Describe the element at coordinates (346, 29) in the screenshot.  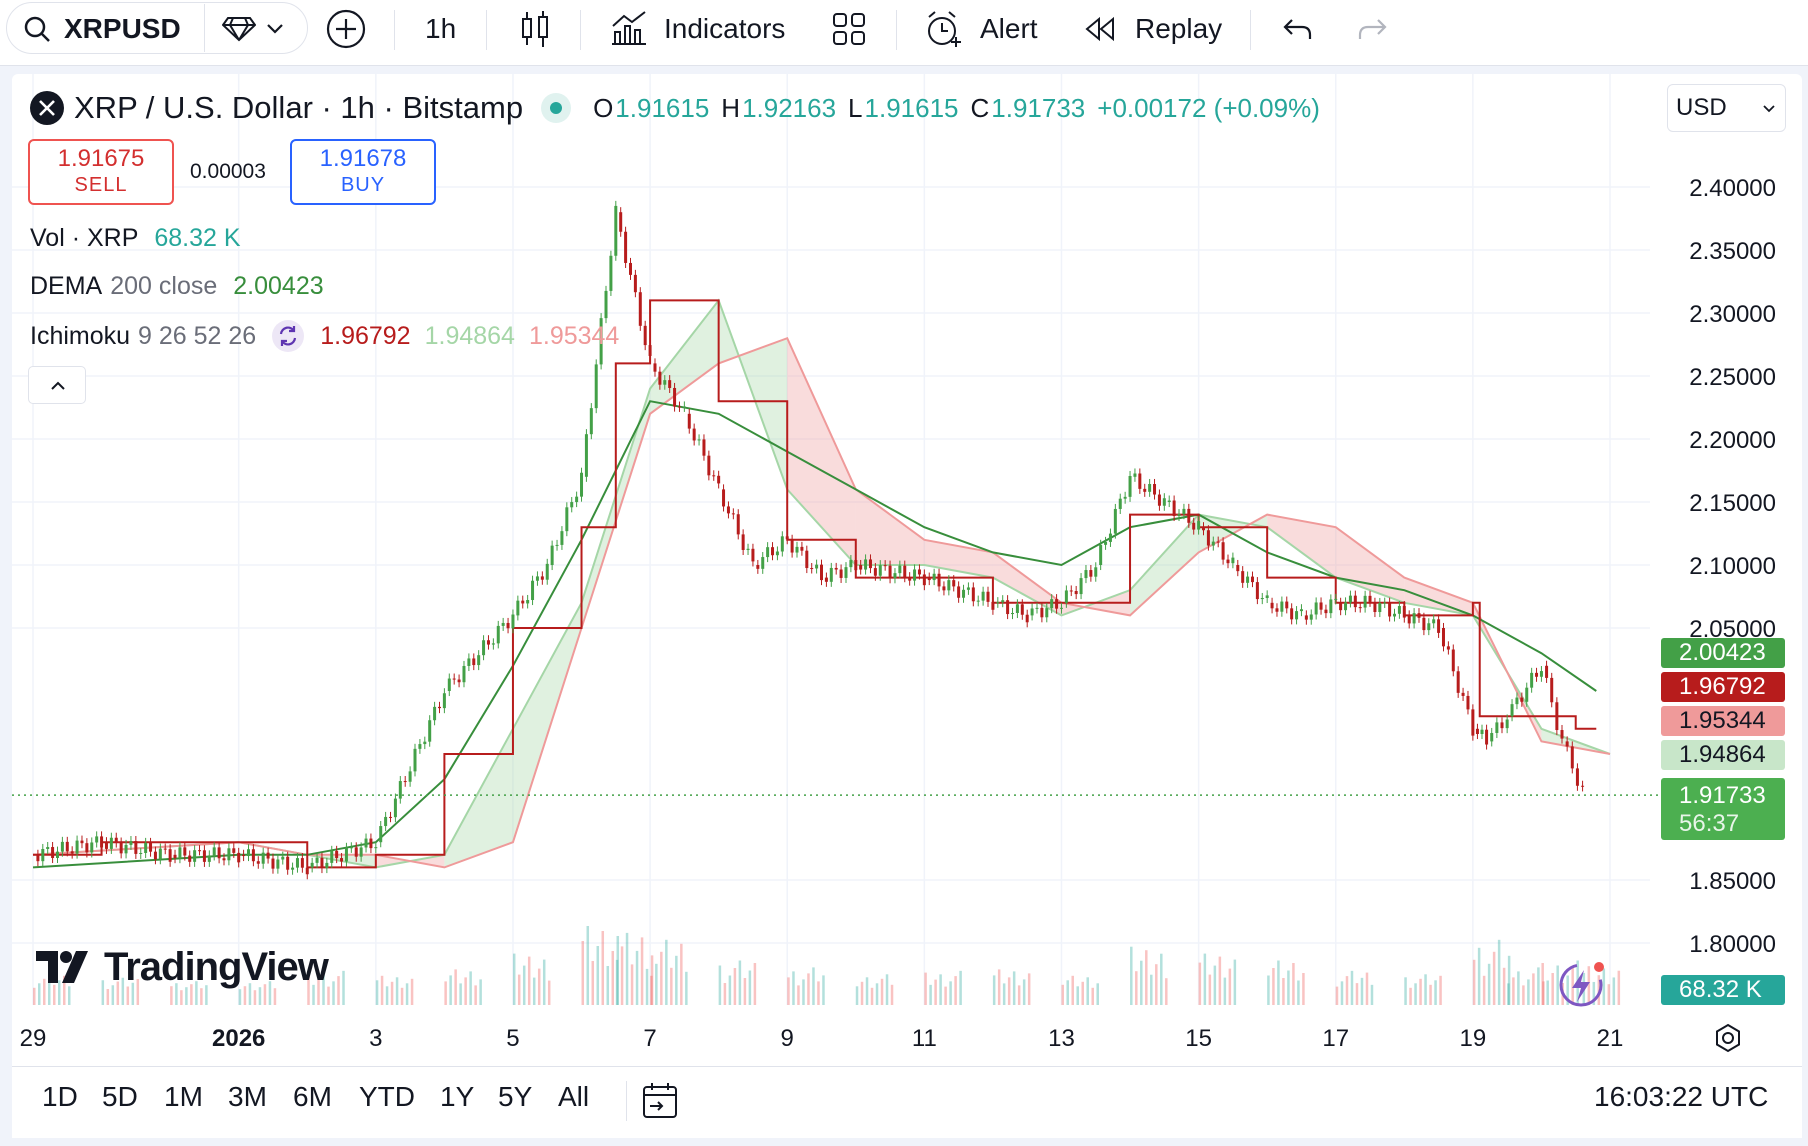
I see `add-symbol-icon` at that location.